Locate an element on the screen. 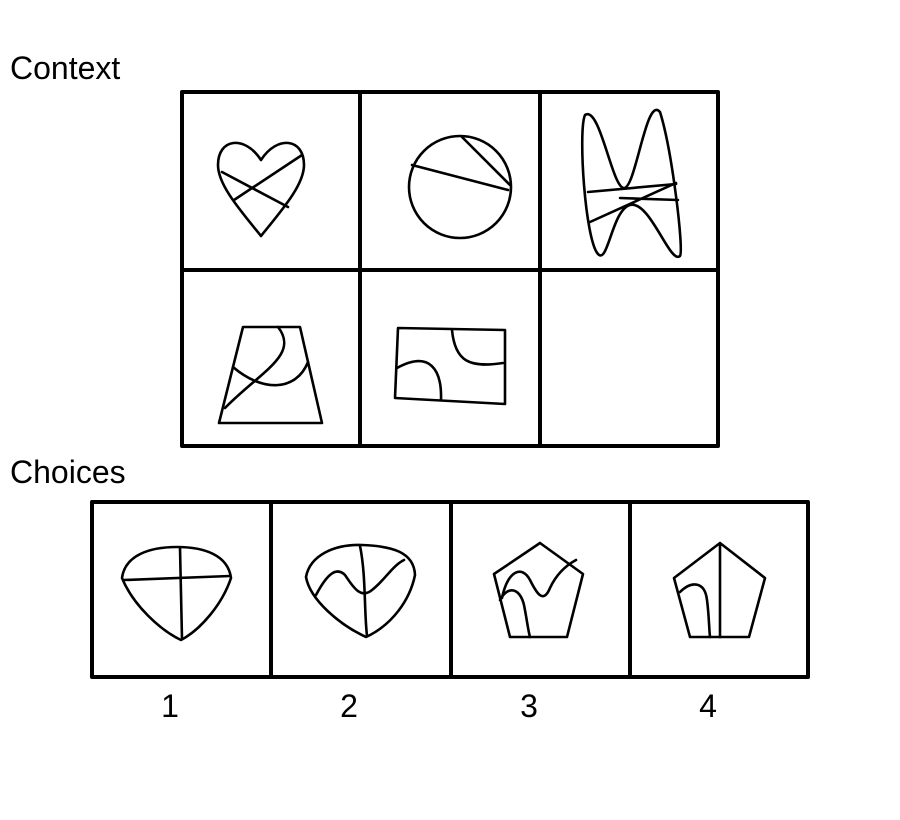  choice-2-number: 2 is located at coordinates (349, 706).